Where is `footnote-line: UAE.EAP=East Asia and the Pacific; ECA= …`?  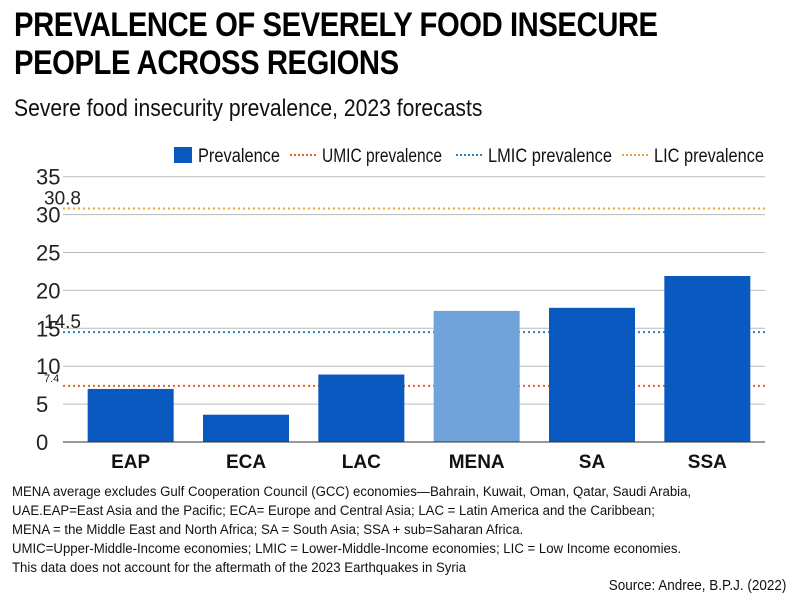 footnote-line: UAE.EAP=East Asia and the Pacific; ECA= … is located at coordinates (333, 511).